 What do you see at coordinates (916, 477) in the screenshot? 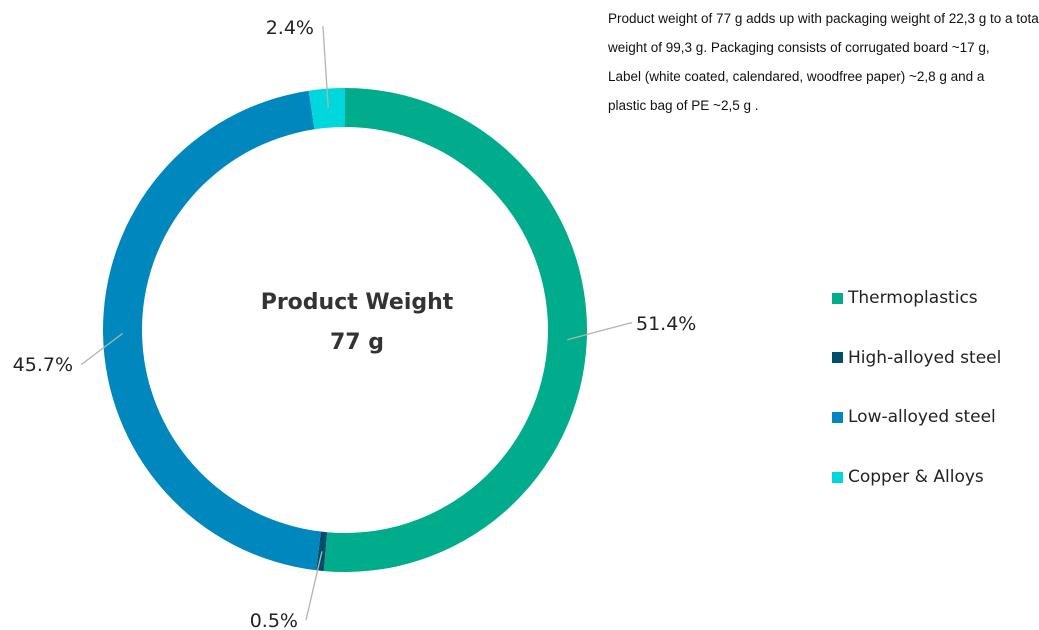
I see `legend-label: Copper & Alloys` at bounding box center [916, 477].